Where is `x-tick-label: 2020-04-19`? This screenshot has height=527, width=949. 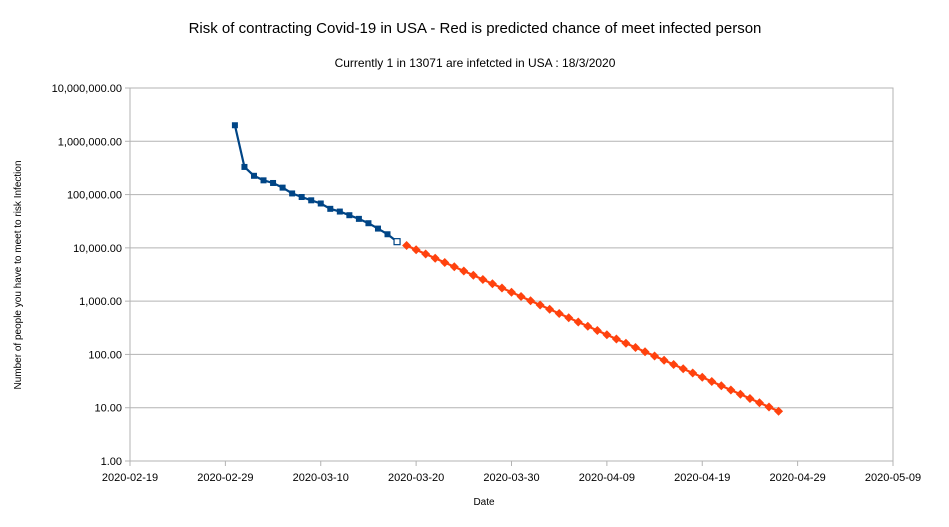
x-tick-label: 2020-04-19 is located at coordinates (702, 478).